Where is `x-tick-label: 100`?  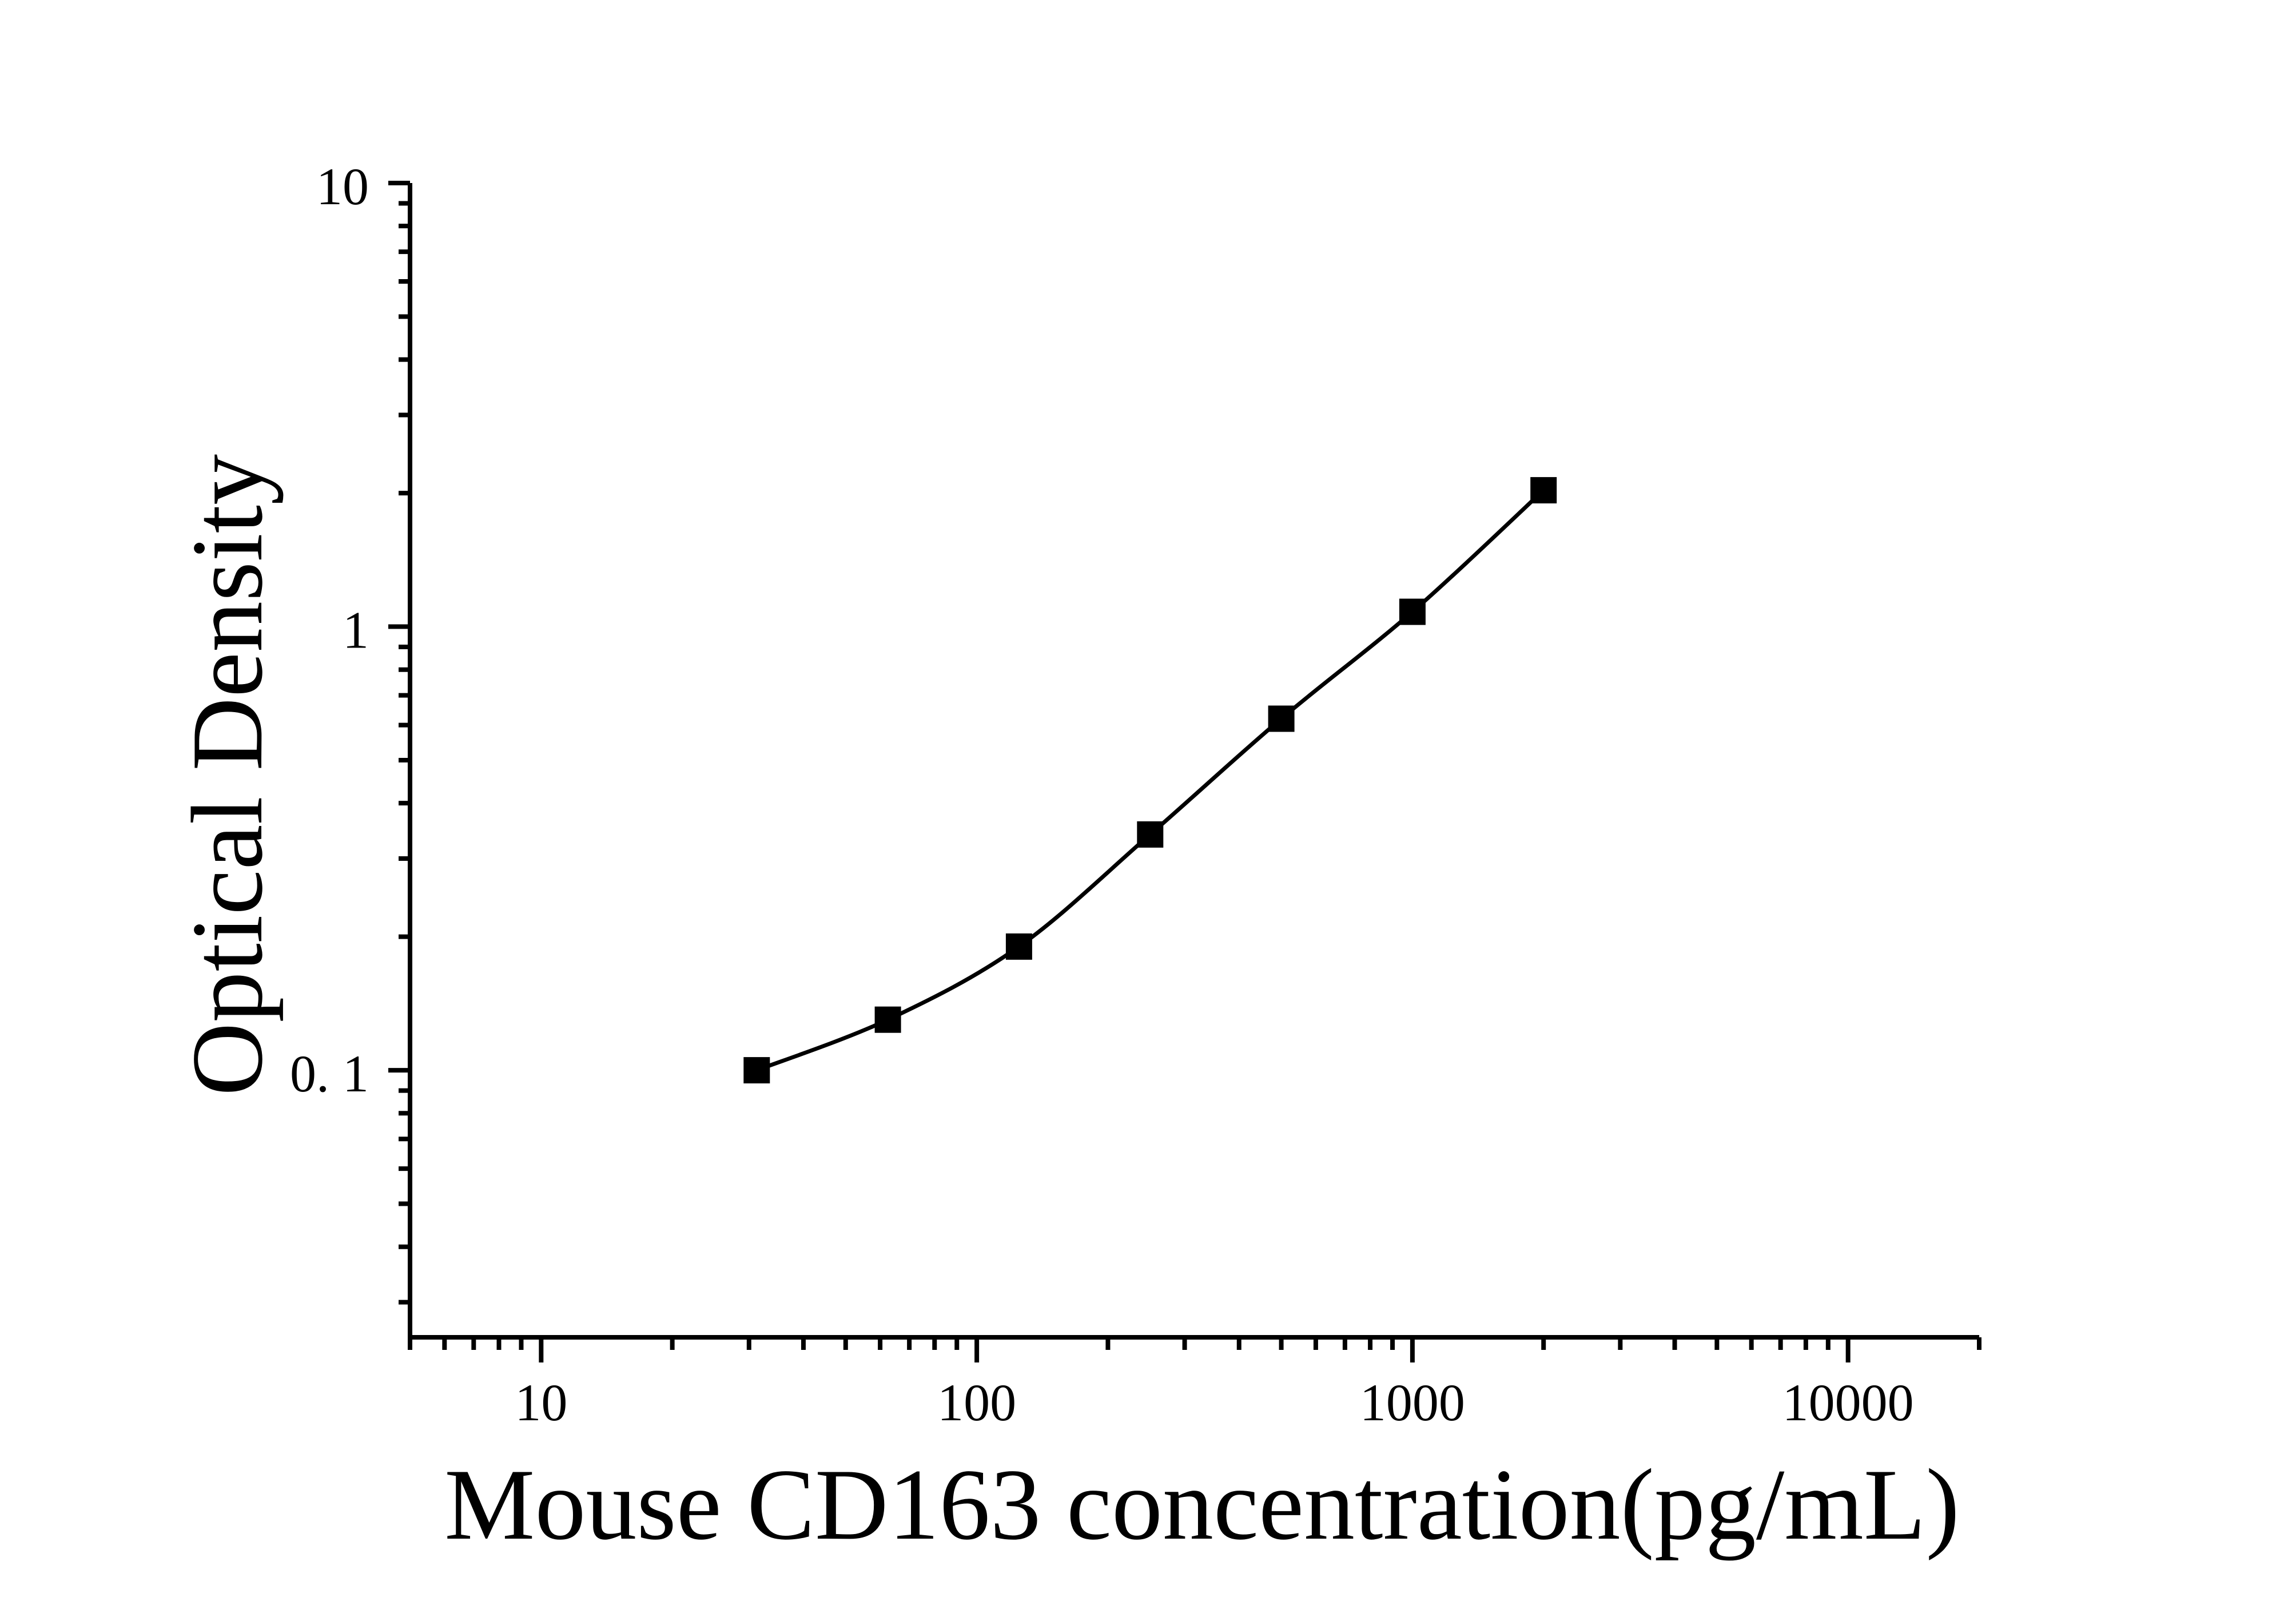 x-tick-label: 100 is located at coordinates (976, 1402).